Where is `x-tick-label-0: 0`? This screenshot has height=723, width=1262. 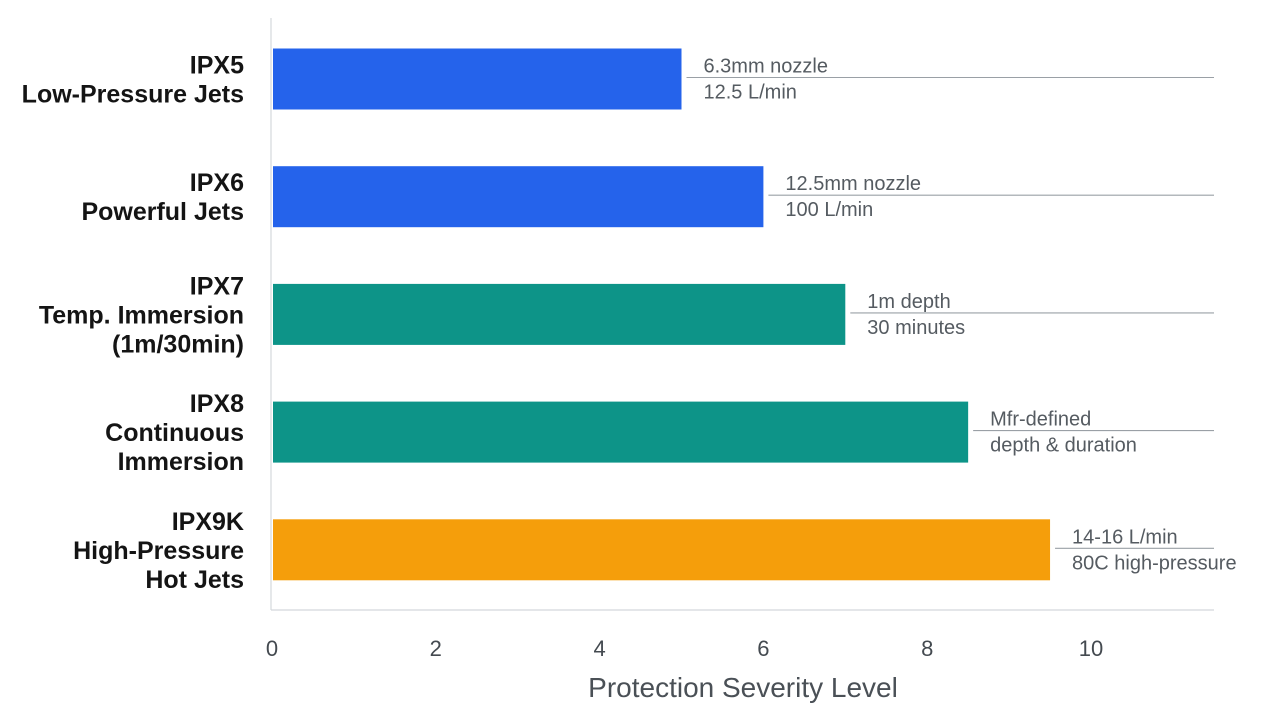 x-tick-label-0: 0 is located at coordinates (272, 648).